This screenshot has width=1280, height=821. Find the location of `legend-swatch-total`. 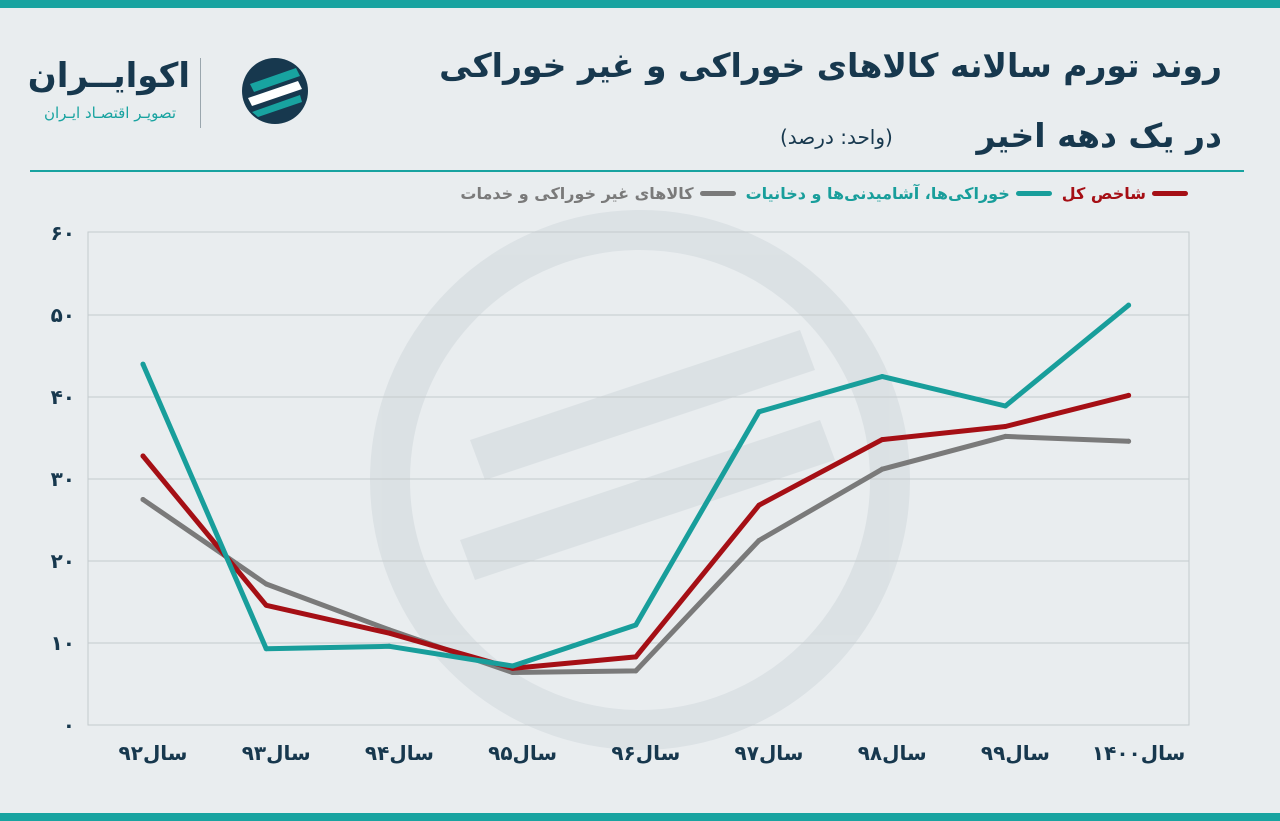

legend-swatch-total is located at coordinates (1170, 193).